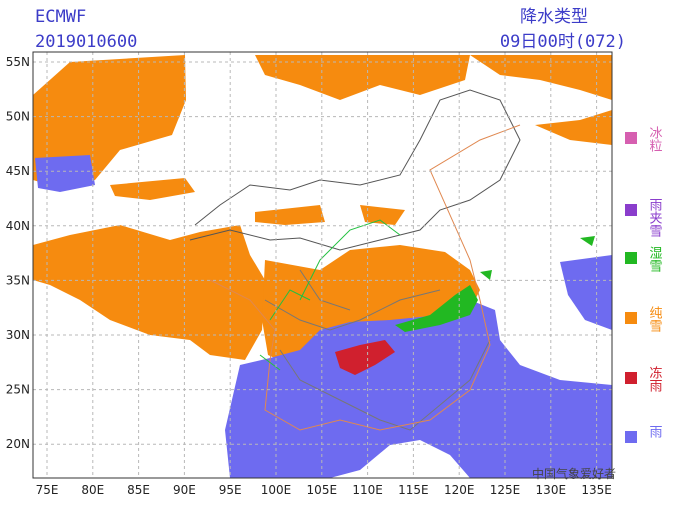 Image resolution: width=677 pixels, height=513 pixels. Describe the element at coordinates (551, 490) in the screenshot. I see `lon-label: 130E` at that location.